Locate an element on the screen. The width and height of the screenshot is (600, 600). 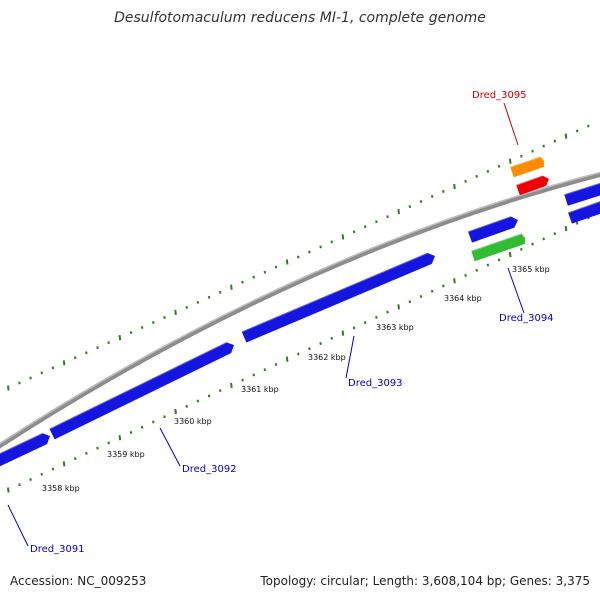
accession-text: Accession: NC_009253 is located at coordinates (78, 581).